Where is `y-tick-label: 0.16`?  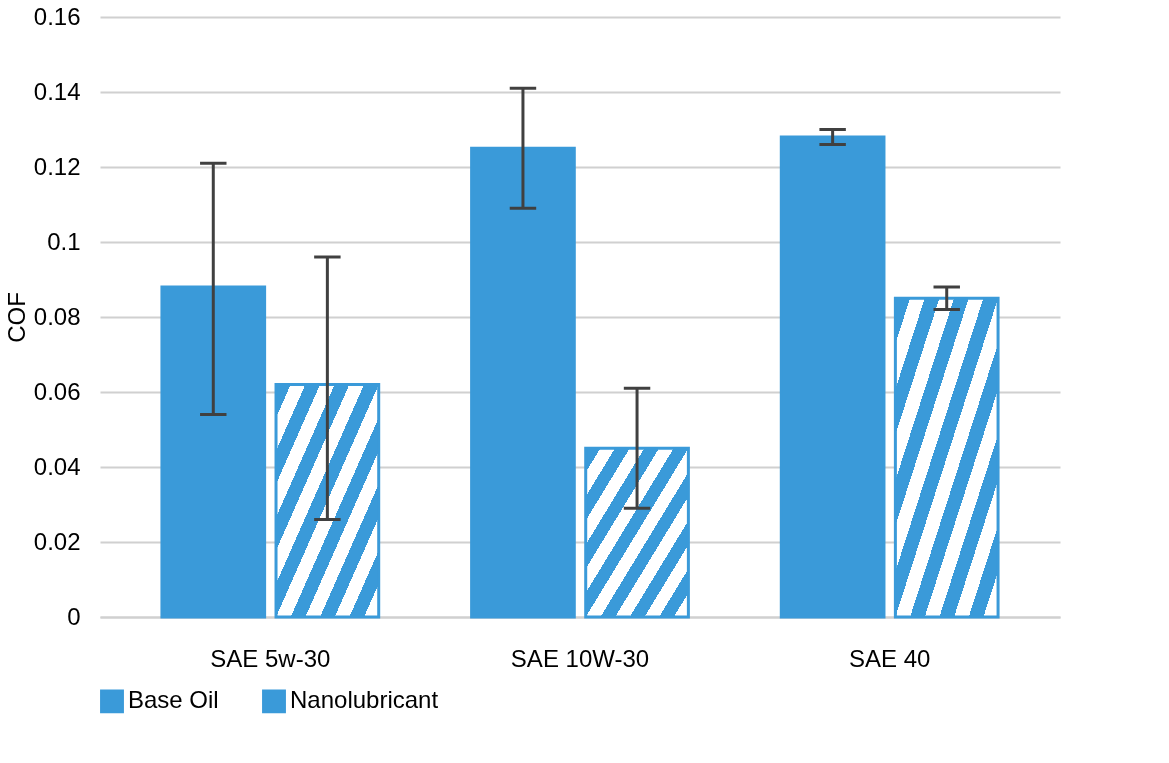 y-tick-label: 0.16 is located at coordinates (57, 16).